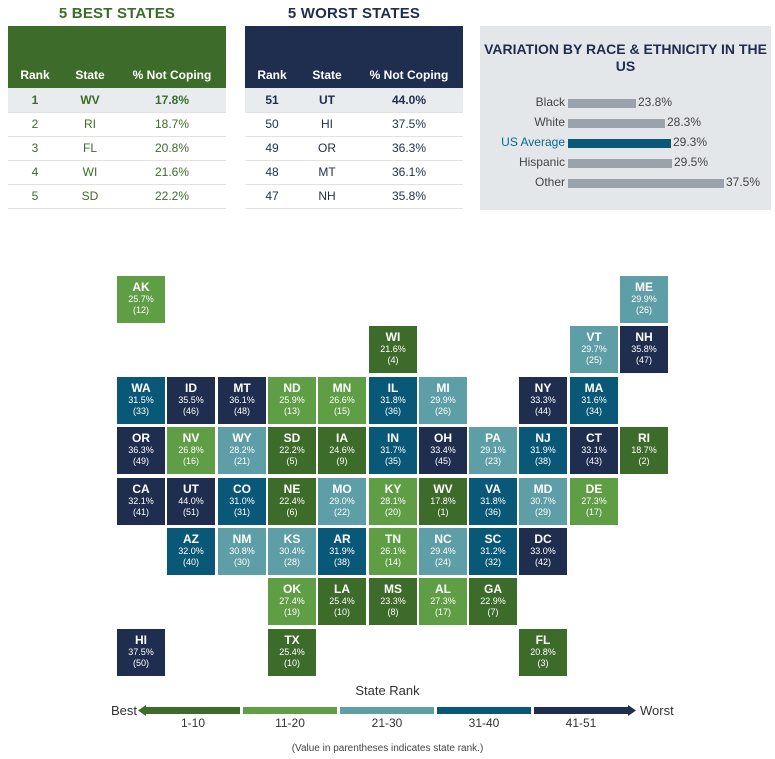 Image resolution: width=775 pixels, height=759 pixels. I want to click on state-cell: OR, so click(327, 148).